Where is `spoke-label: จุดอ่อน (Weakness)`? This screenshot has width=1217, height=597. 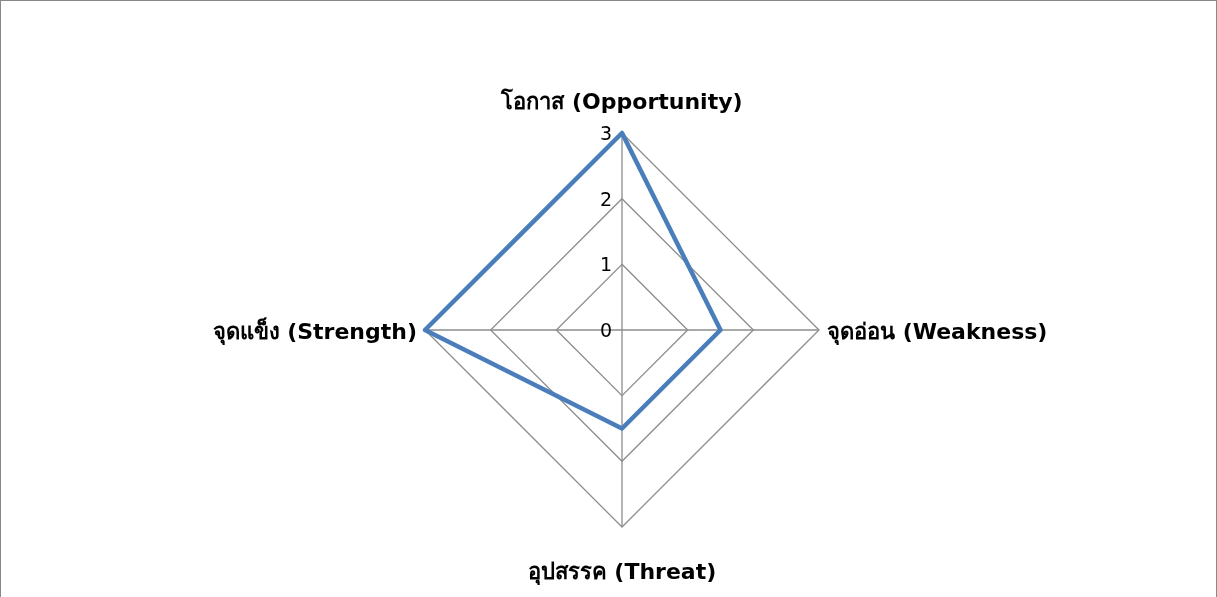
spoke-label: จุดอ่อน (Weakness) is located at coordinates (937, 332).